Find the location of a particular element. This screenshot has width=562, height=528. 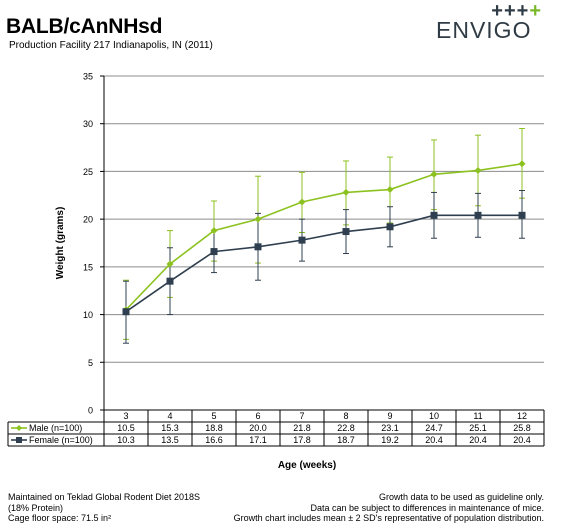

y-tick-label: 25 is located at coordinates (88, 172).